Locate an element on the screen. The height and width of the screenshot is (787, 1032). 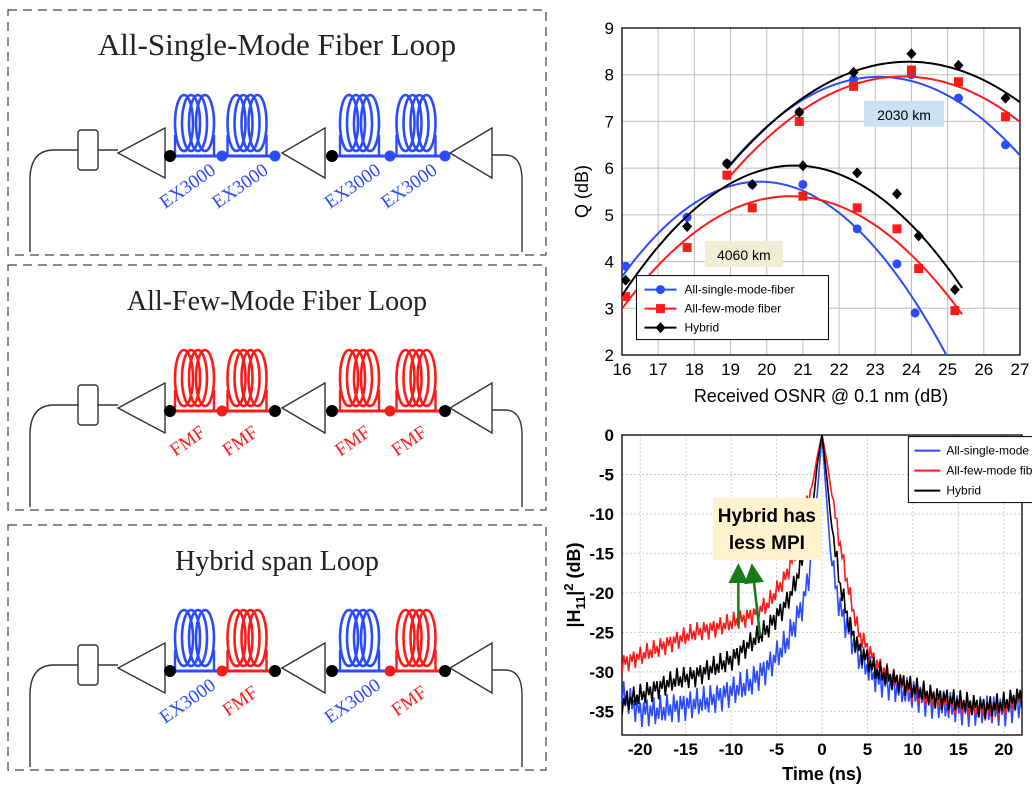
x-tick-label: 16 is located at coordinates (622, 369).